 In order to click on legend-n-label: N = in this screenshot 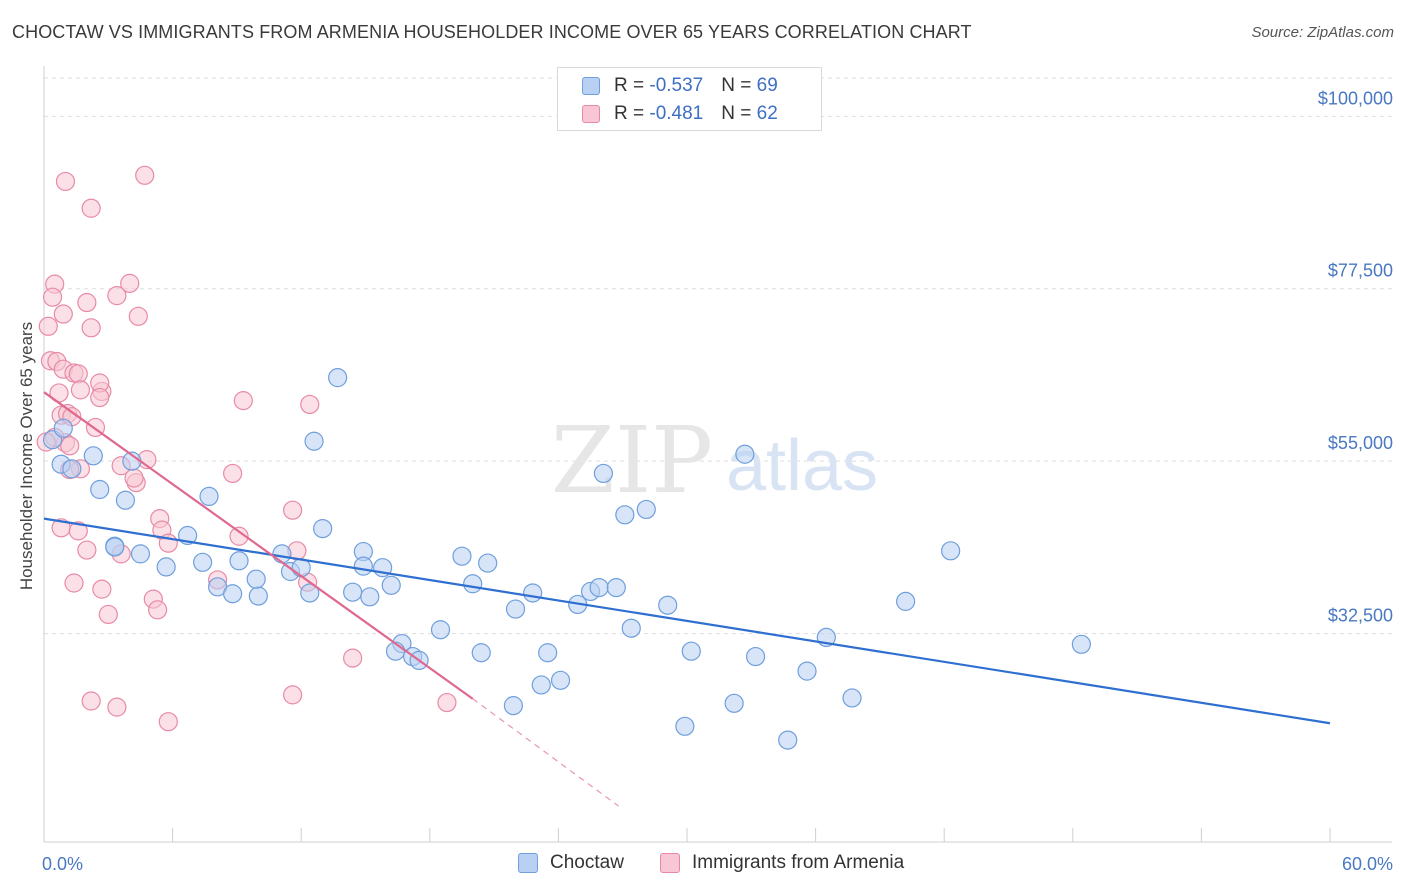, I will do `click(739, 113)`.